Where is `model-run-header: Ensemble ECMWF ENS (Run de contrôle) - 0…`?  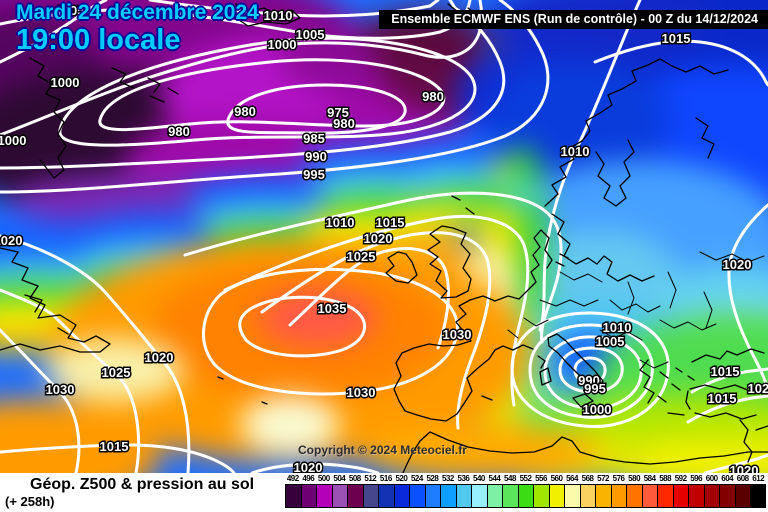 model-run-header: Ensemble ECMWF ENS (Run de contrôle) - 0… is located at coordinates (573, 19).